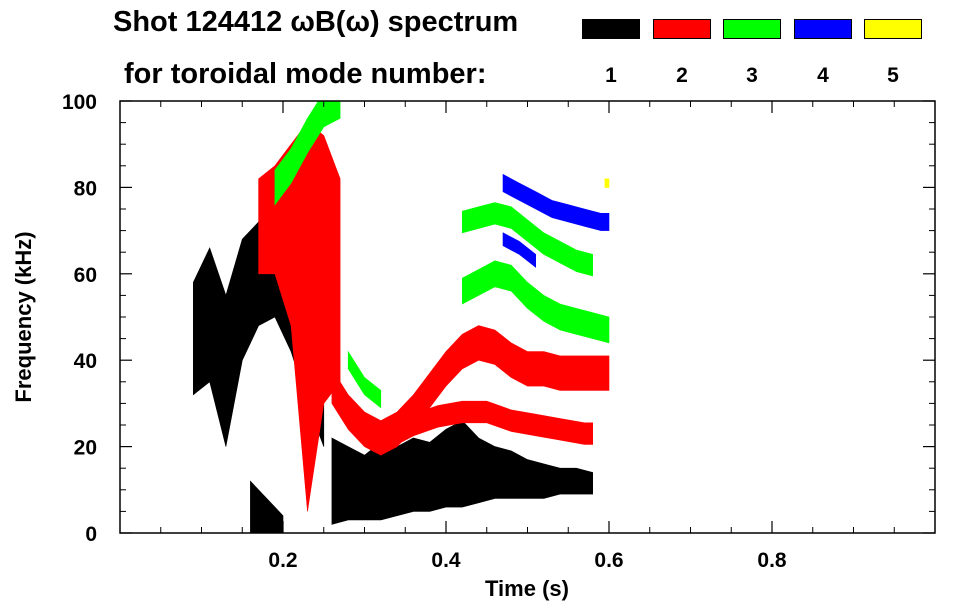  What do you see at coordinates (145, 22) in the screenshot?
I see `title-prefix: Shot` at bounding box center [145, 22].